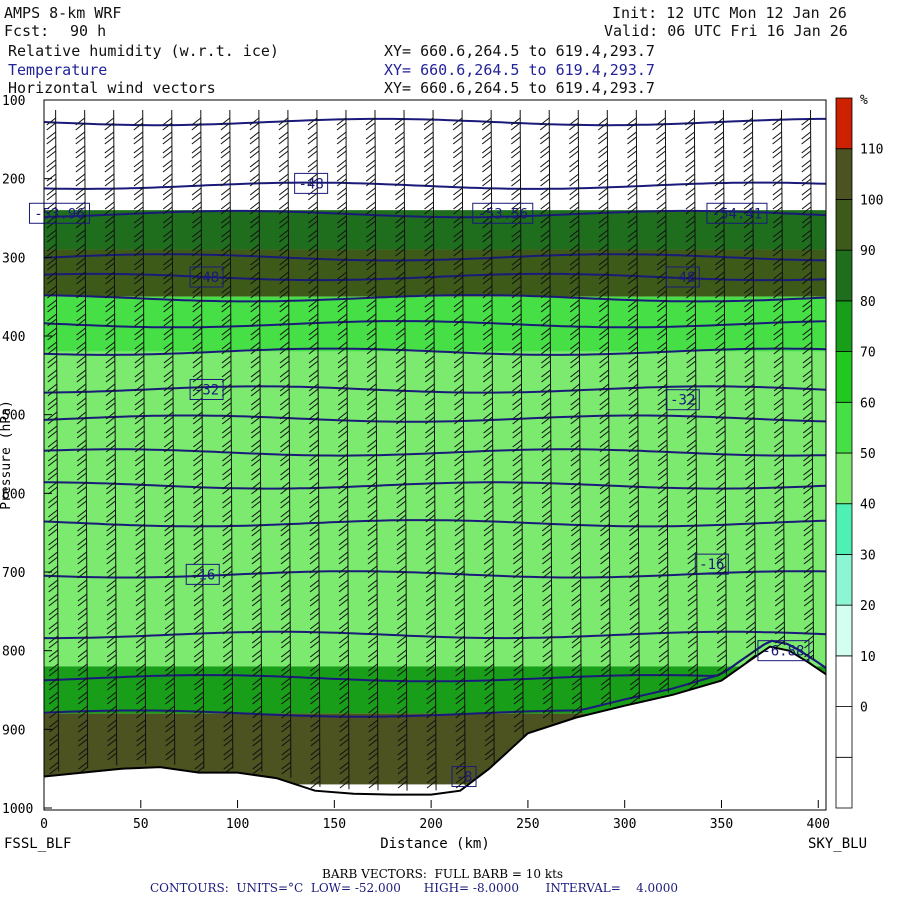  What do you see at coordinates (868, 555) in the screenshot?
I see `colorbar-level-3: 30` at bounding box center [868, 555].